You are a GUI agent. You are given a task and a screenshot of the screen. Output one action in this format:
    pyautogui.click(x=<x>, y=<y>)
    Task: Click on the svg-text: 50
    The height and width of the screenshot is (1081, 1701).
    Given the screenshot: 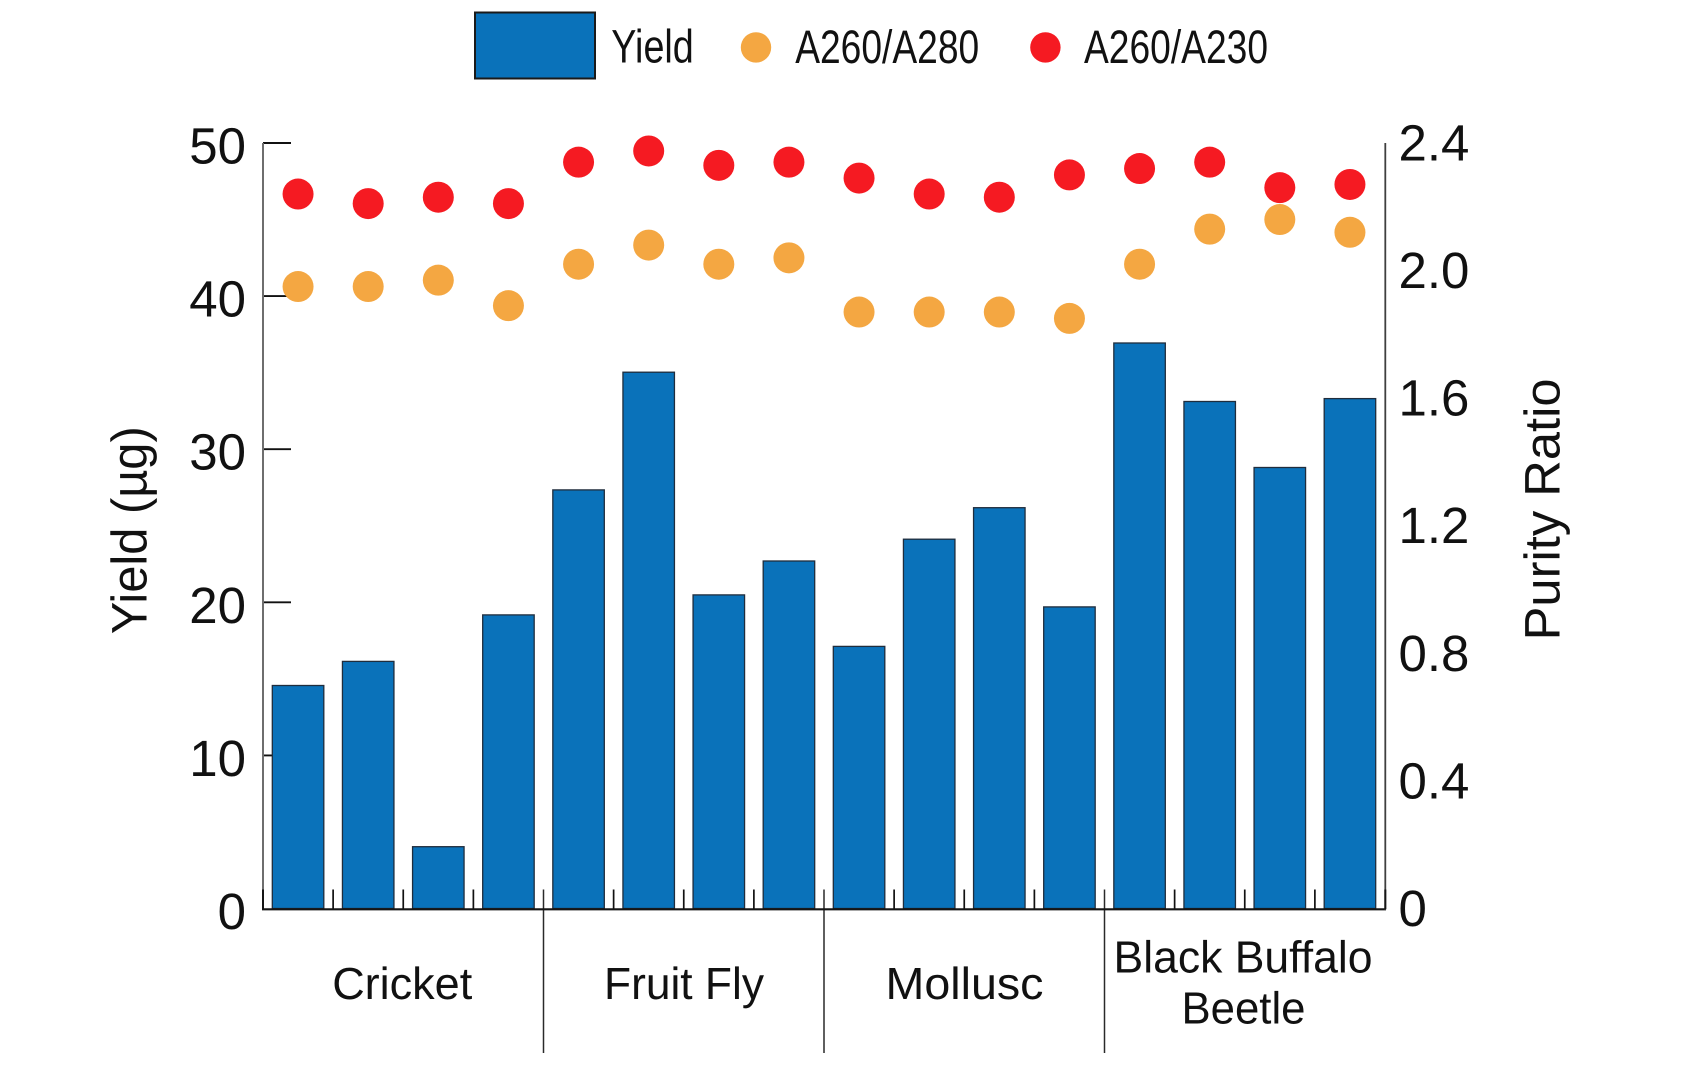 What is the action you would take?
    pyautogui.click(x=217, y=146)
    